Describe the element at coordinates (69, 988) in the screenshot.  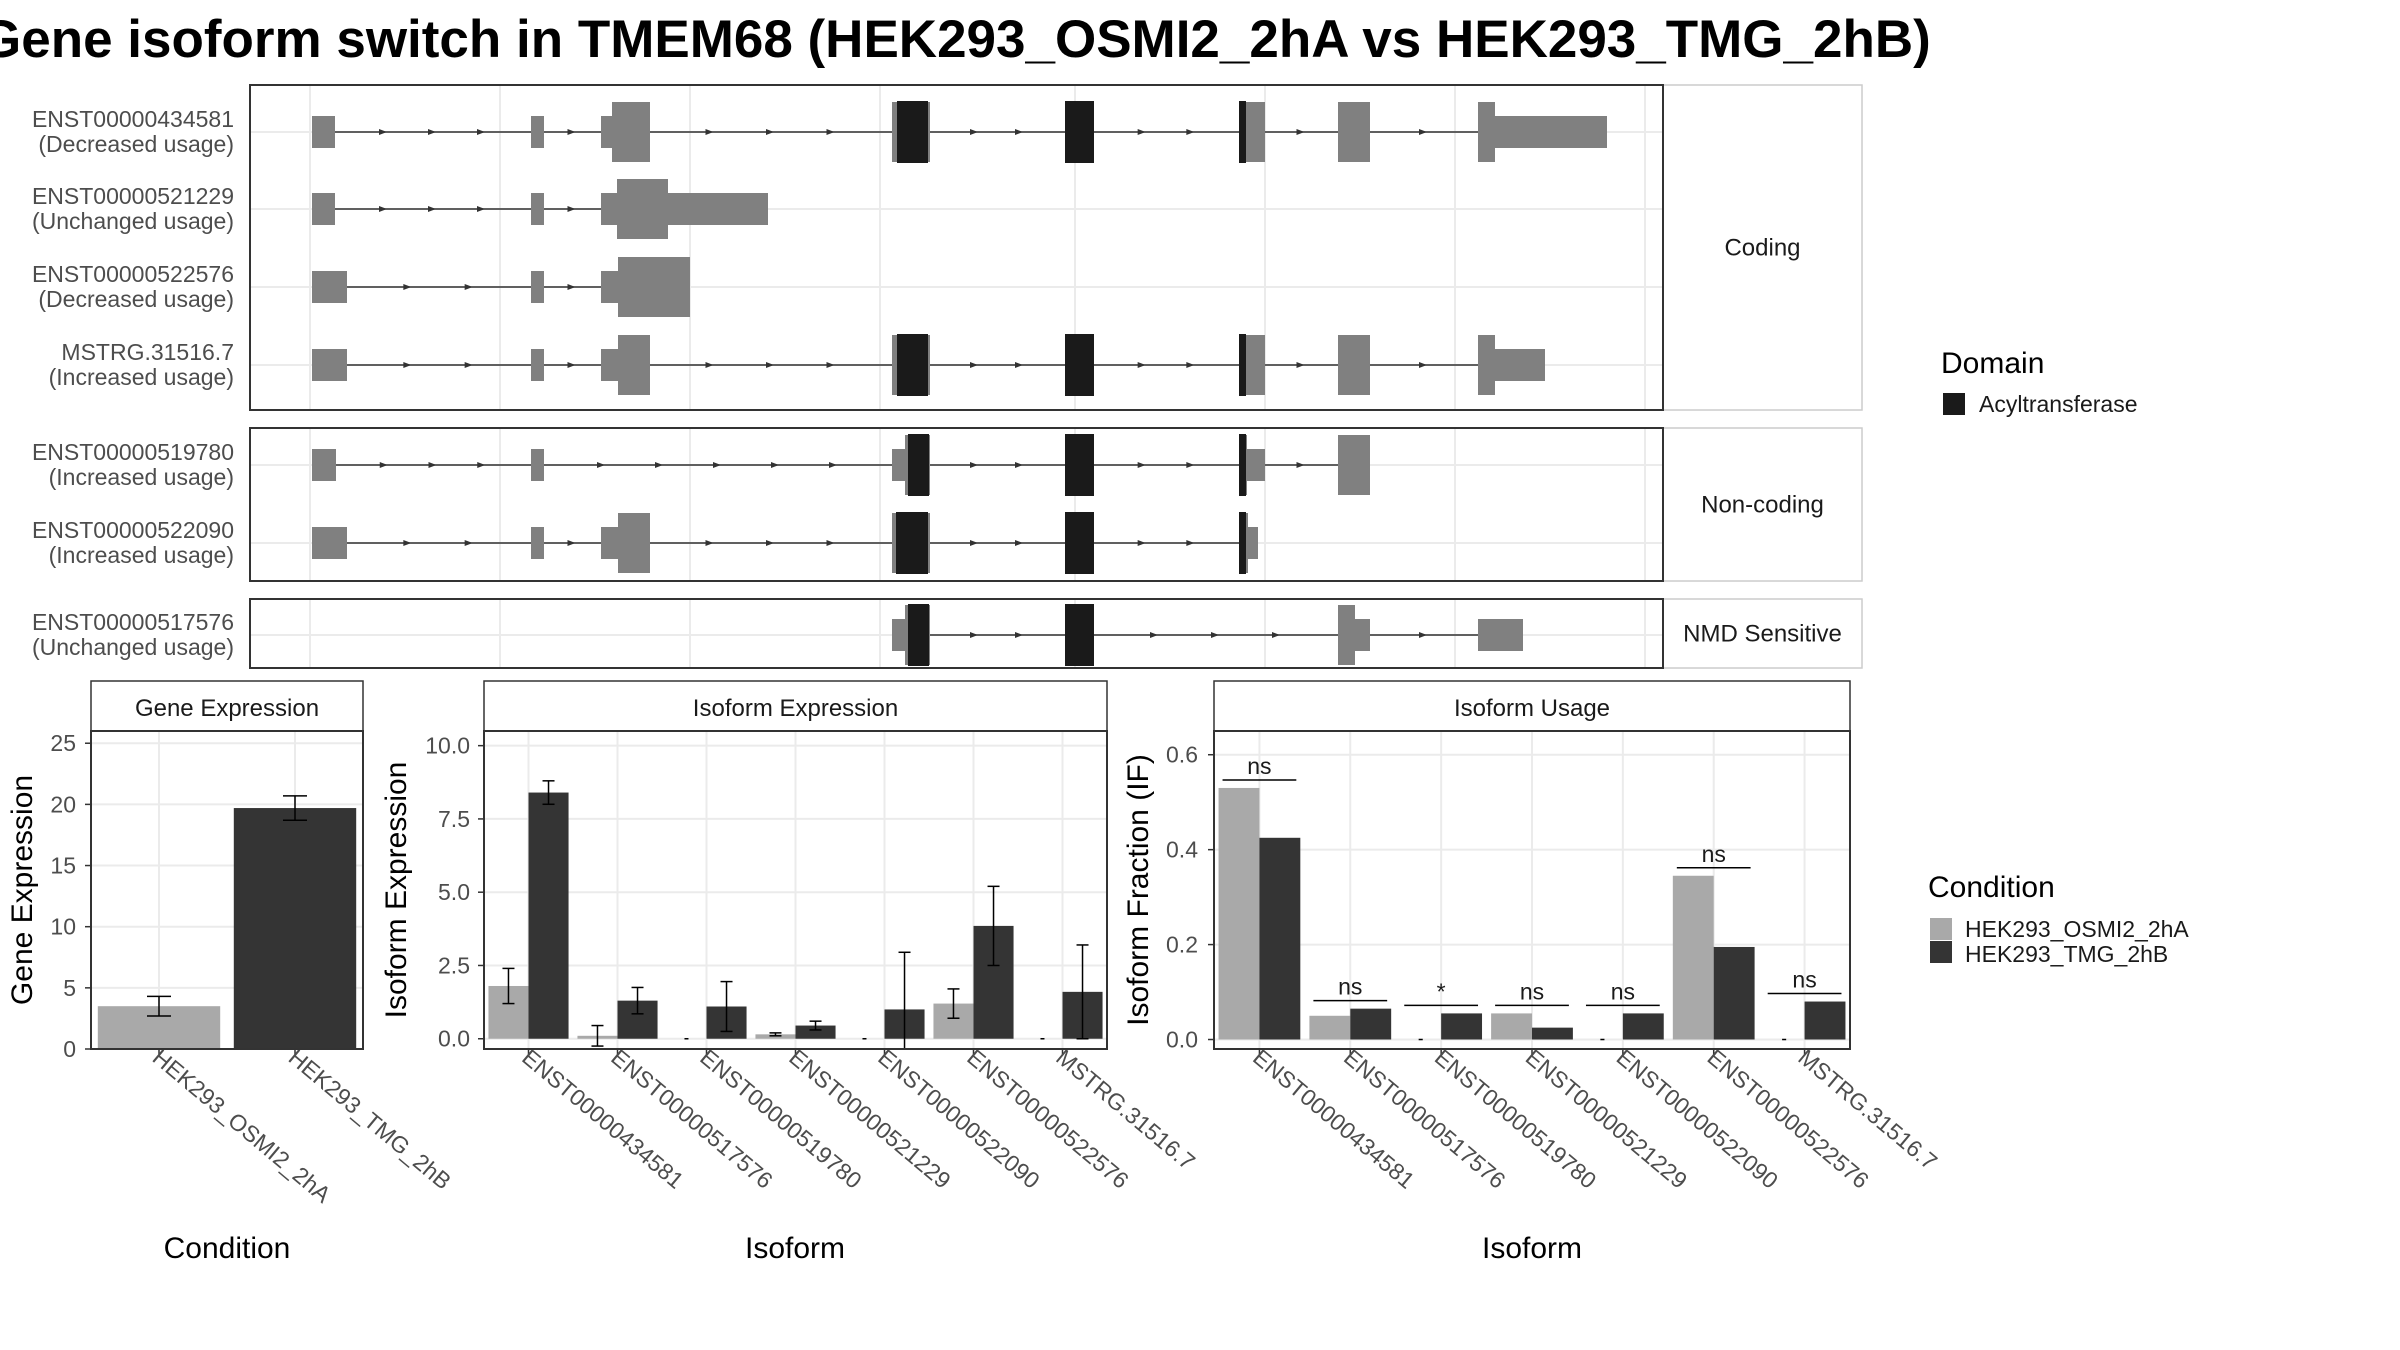
I see `y-tick-label: 5` at that location.